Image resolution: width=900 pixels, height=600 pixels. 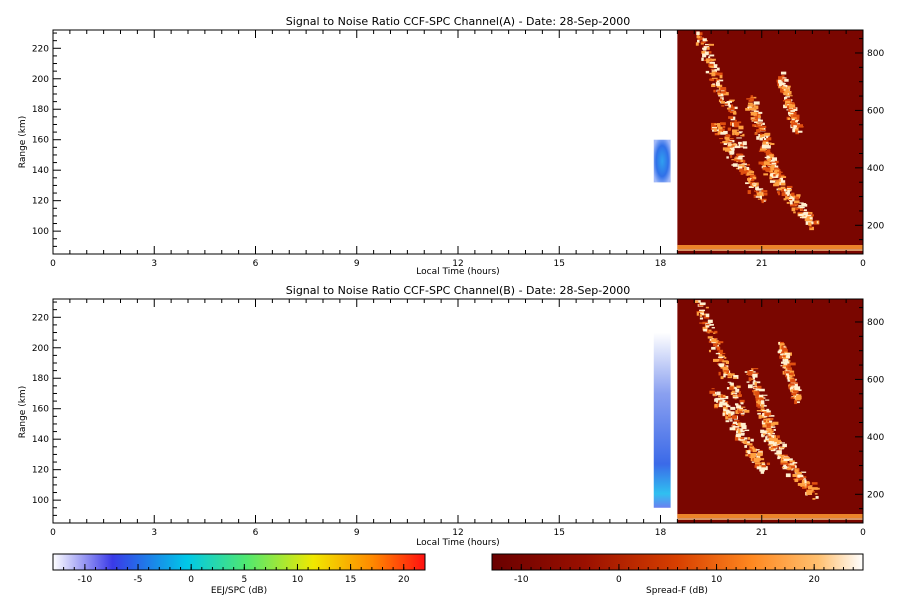 What do you see at coordinates (154, 533) in the screenshot?
I see `x-tick-label: 3` at bounding box center [154, 533].